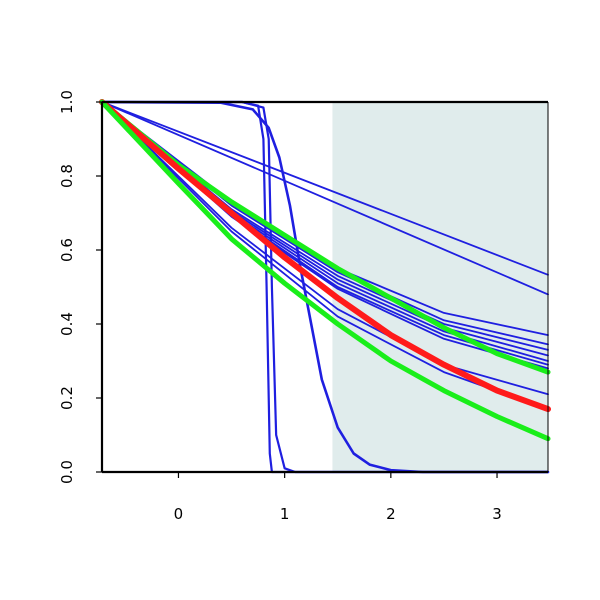 This screenshot has width=600, height=600. I want to click on y-tick-label: 1.0, so click(67, 102).